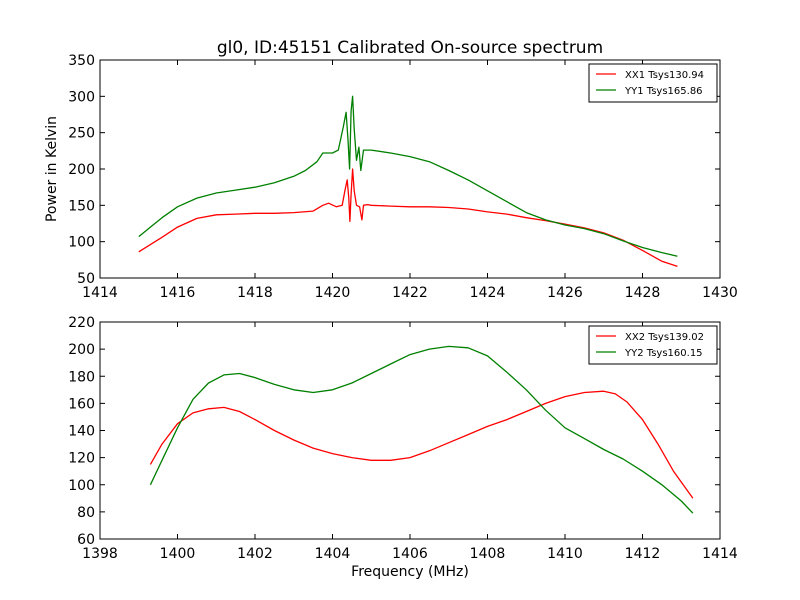 The image size is (800, 600). Describe the element at coordinates (663, 91) in the screenshot. I see `legend-label: YY1 Tsys165.86` at that location.